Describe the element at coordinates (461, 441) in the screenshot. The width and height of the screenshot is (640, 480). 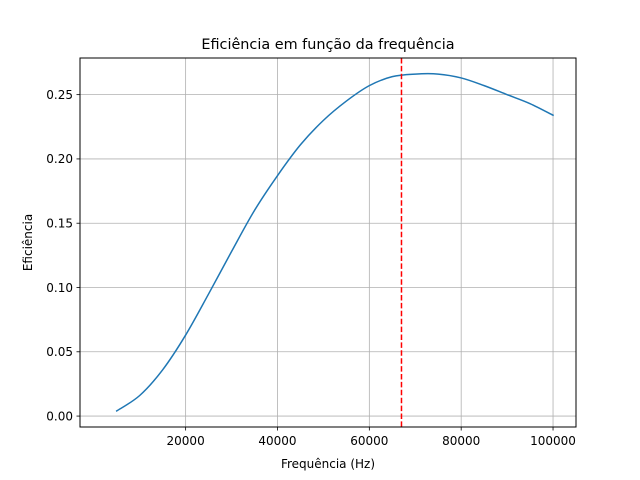
I see `x-tick-label: 80000` at that location.